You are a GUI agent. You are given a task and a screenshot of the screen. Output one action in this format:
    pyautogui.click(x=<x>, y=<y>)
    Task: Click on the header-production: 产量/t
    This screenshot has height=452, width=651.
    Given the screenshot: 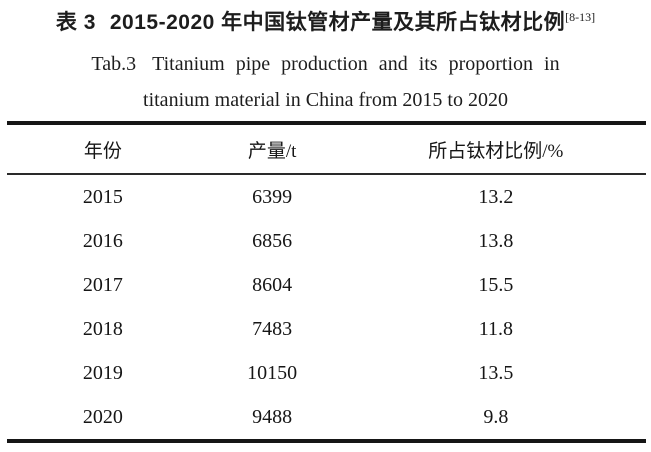 What is the action you would take?
    pyautogui.click(x=272, y=151)
    